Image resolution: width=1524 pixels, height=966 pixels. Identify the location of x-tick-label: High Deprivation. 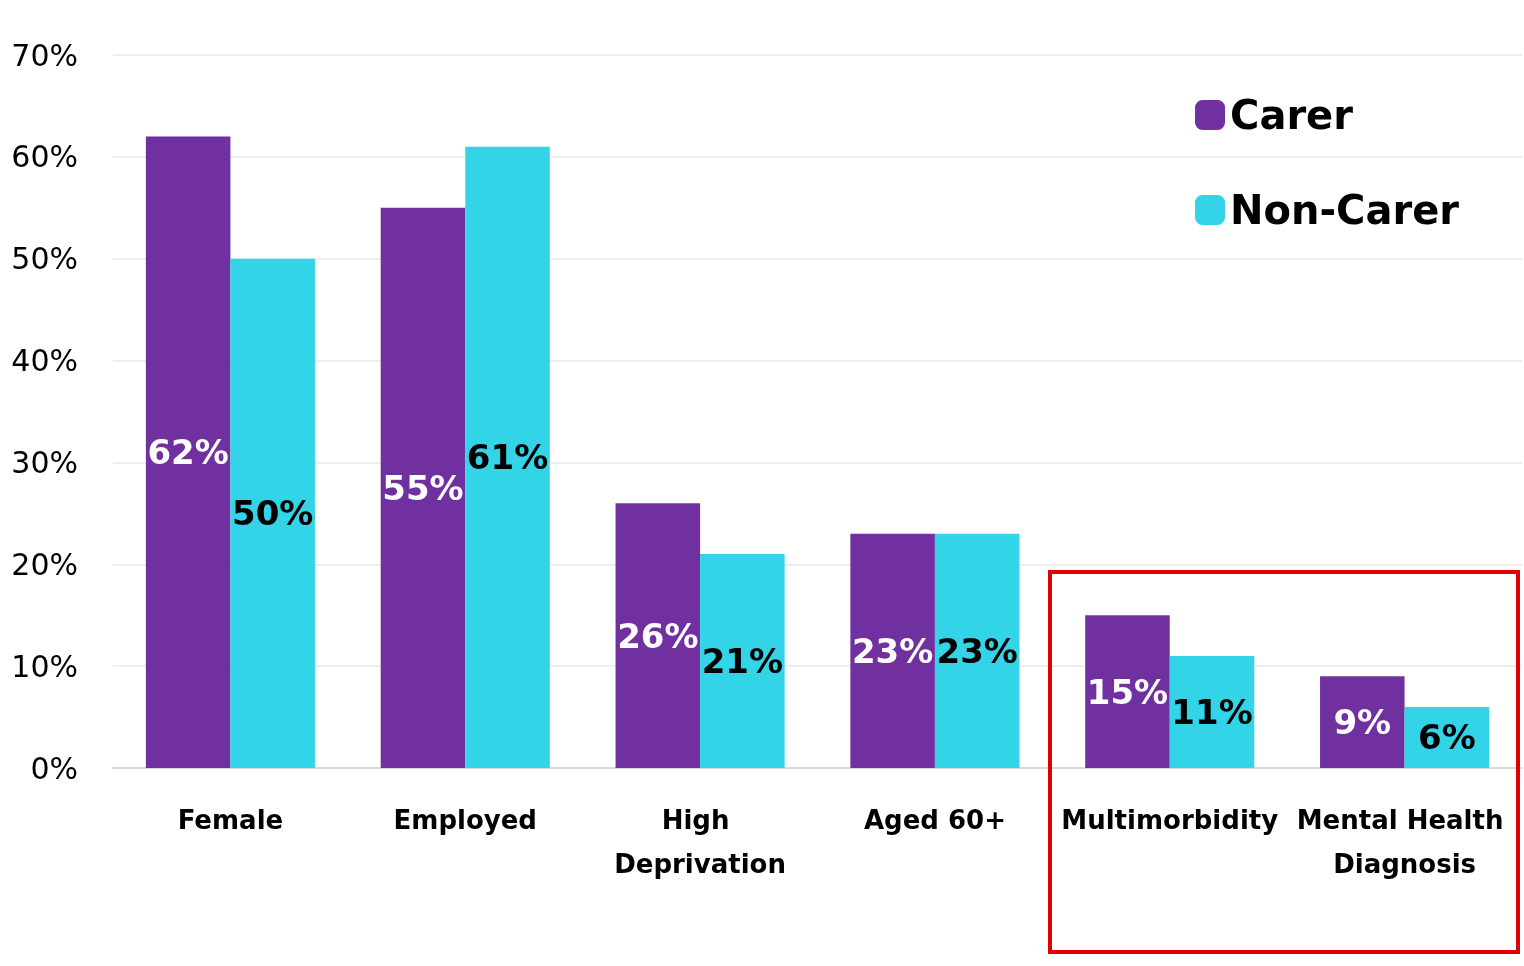
(700, 842).